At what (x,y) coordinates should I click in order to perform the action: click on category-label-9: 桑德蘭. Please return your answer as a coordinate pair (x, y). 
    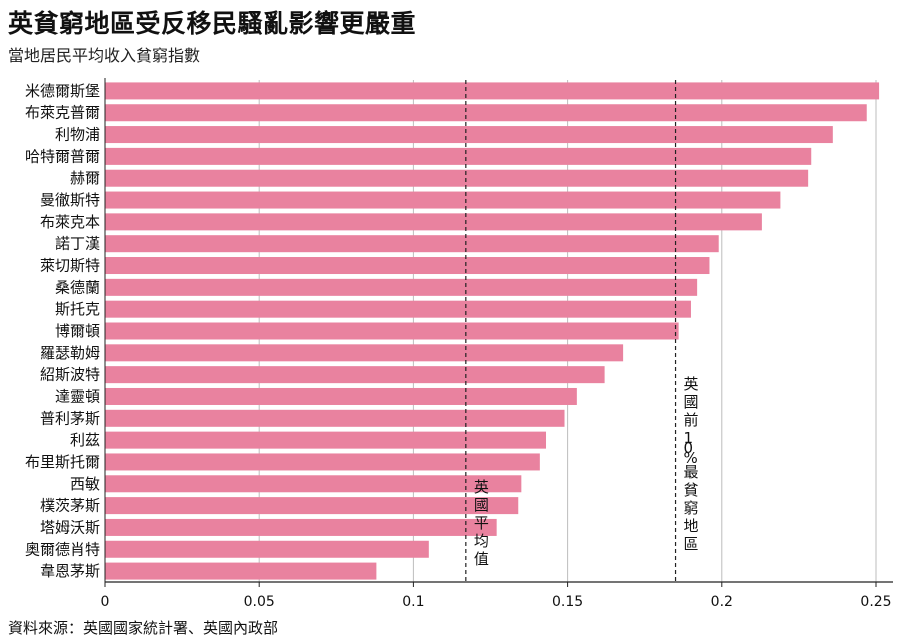
    Looking at the image, I should click on (77, 287).